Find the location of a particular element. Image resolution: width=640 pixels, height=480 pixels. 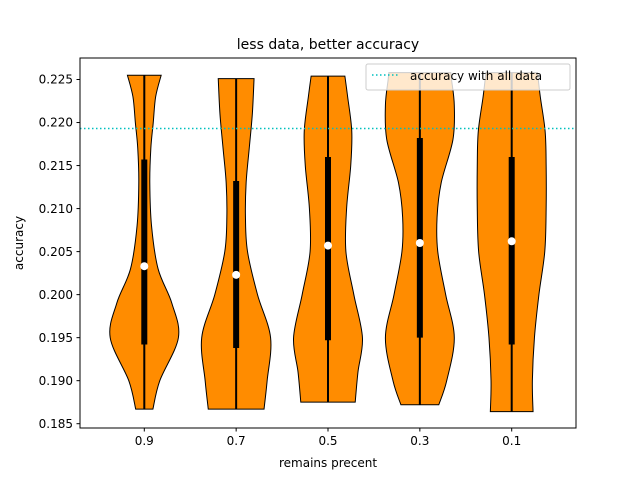

x-tick-label: 0.9 is located at coordinates (144, 441).